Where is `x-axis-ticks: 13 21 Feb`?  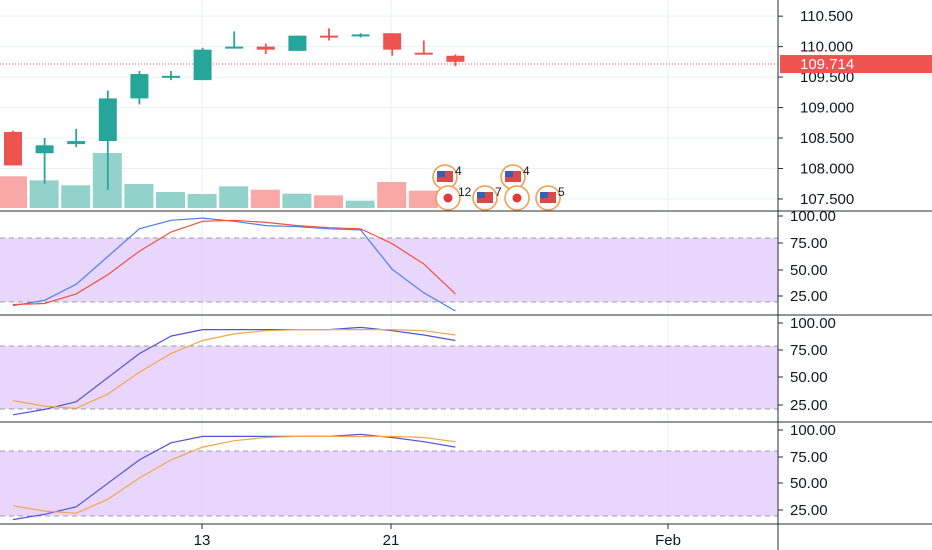
x-axis-ticks: 13 21 Feb is located at coordinates (437, 536).